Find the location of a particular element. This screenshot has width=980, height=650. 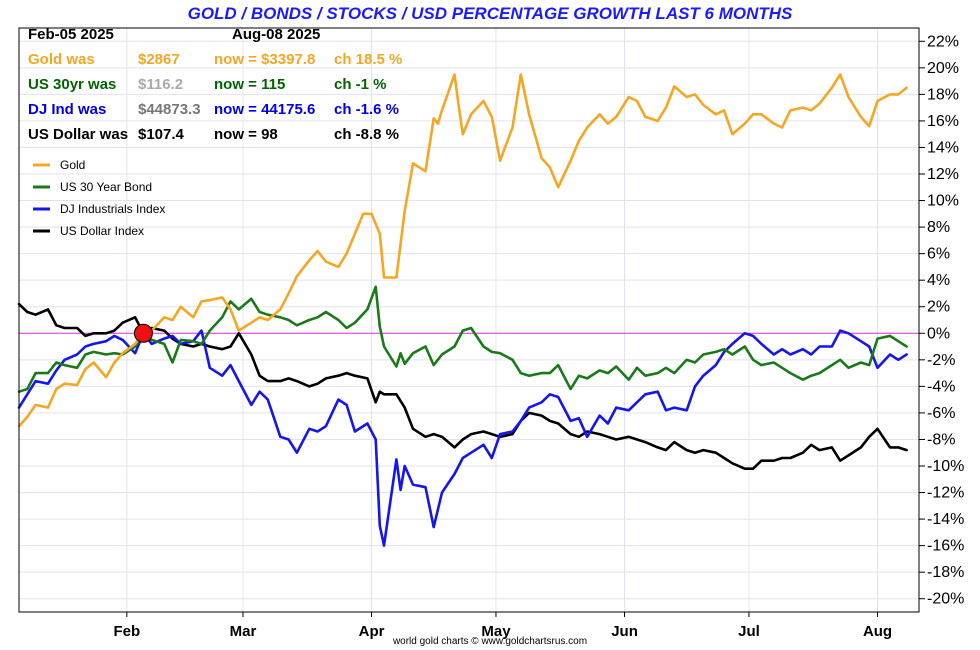

y-tick-label: 18% is located at coordinates (943, 94).